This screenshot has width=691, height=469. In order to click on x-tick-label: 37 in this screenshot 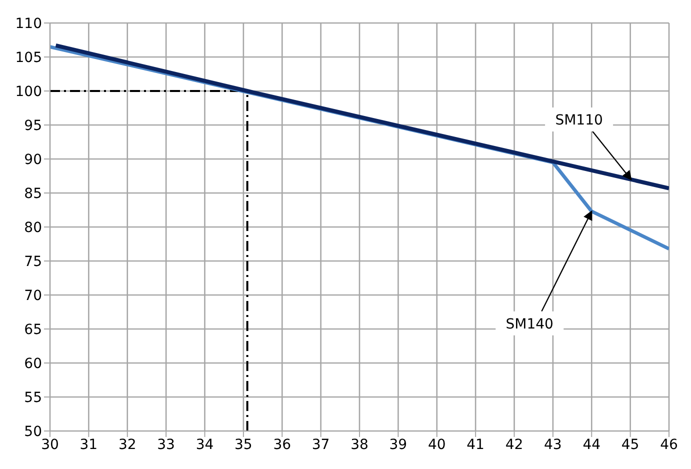, I will do `click(321, 444)`.